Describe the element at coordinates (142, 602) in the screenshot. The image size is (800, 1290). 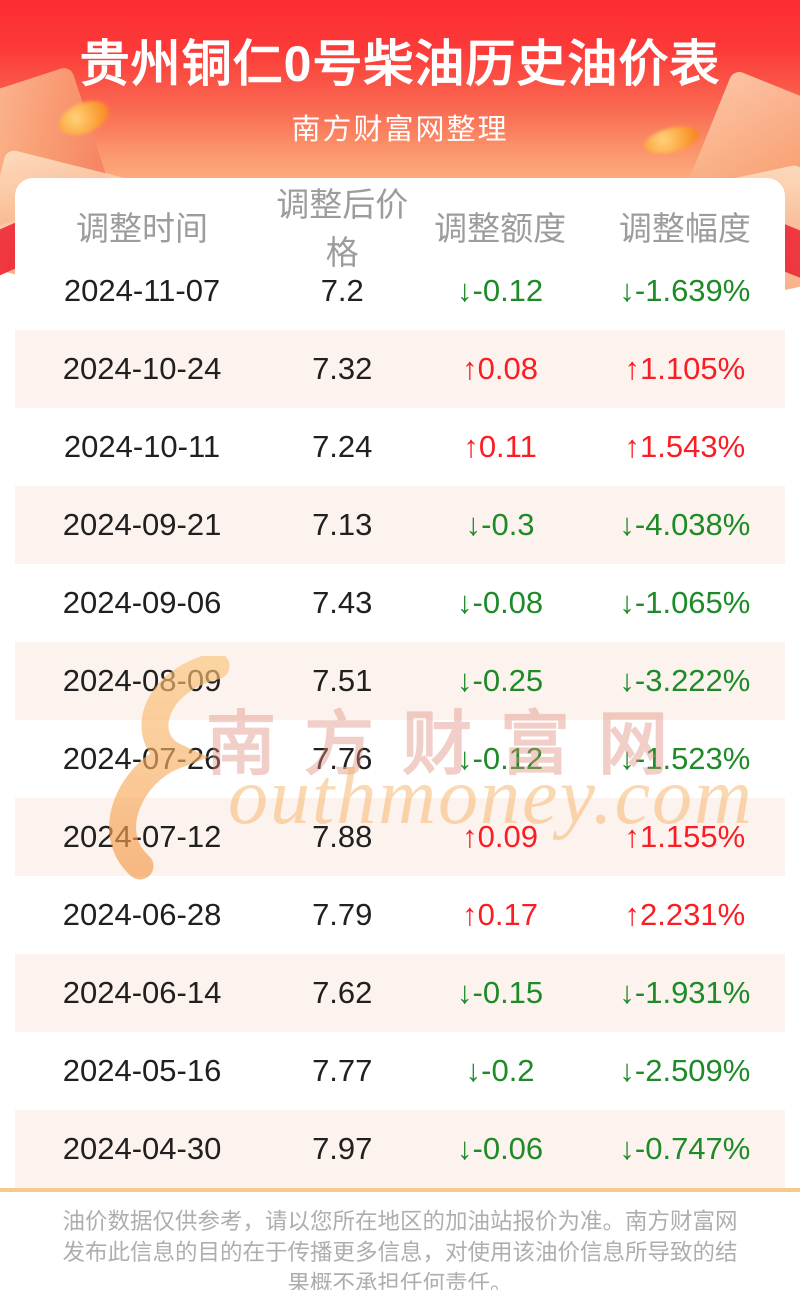
I see `cell-date: 2024-09-06` at that location.